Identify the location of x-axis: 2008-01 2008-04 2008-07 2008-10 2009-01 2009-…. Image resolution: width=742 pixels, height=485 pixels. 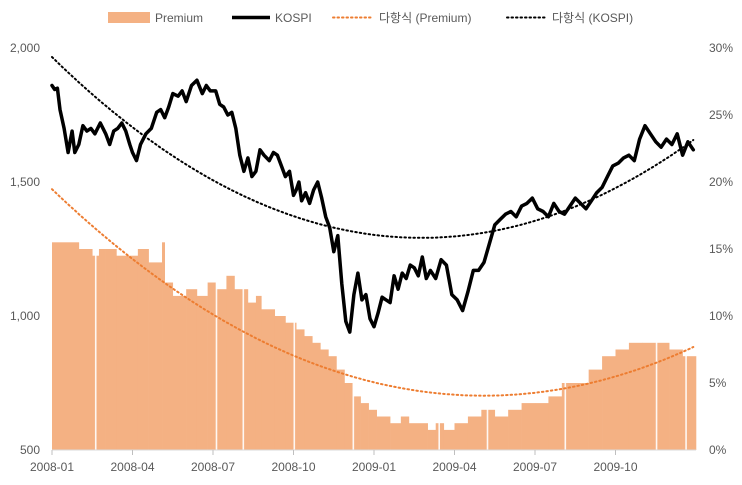
(363, 461).